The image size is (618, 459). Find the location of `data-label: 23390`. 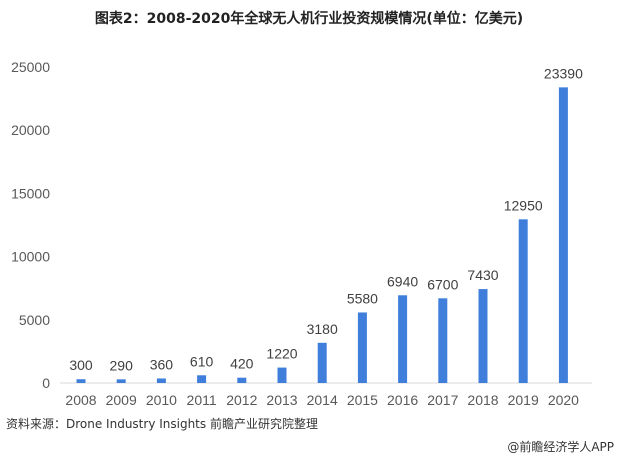

data-label: 23390 is located at coordinates (563, 73).